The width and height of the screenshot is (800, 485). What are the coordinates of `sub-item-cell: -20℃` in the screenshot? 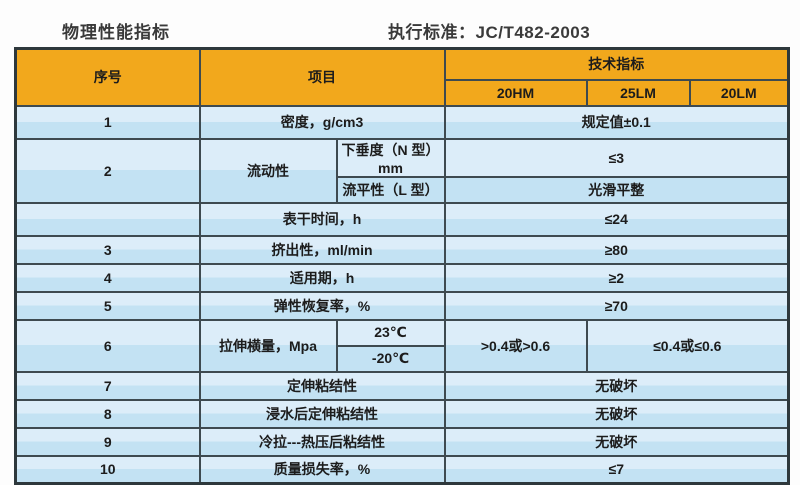 It's located at (390, 358).